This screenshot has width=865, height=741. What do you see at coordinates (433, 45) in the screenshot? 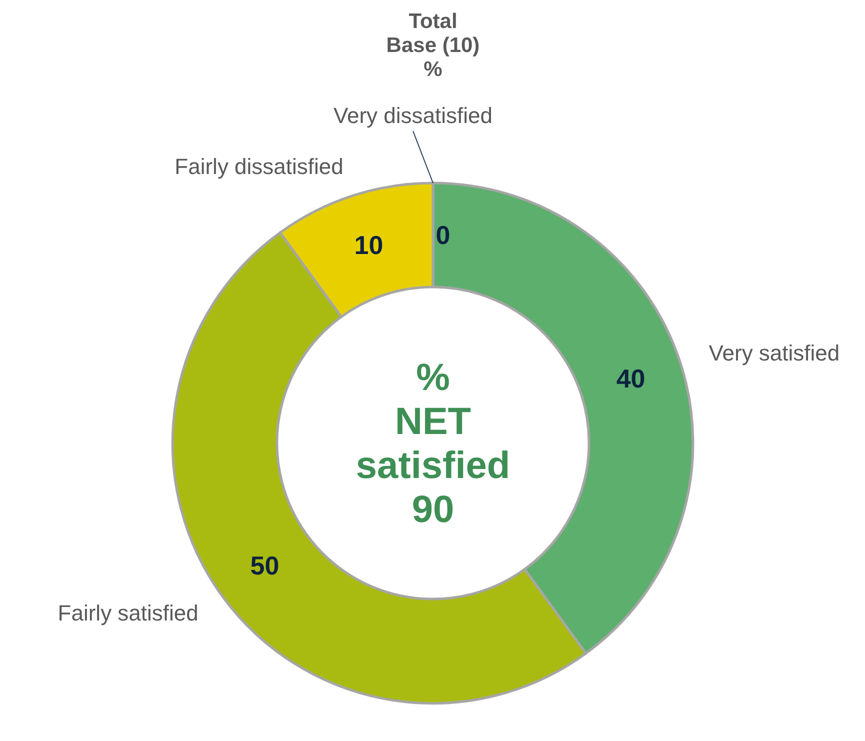
I see `chart-title: Total Base (10) %` at bounding box center [433, 45].